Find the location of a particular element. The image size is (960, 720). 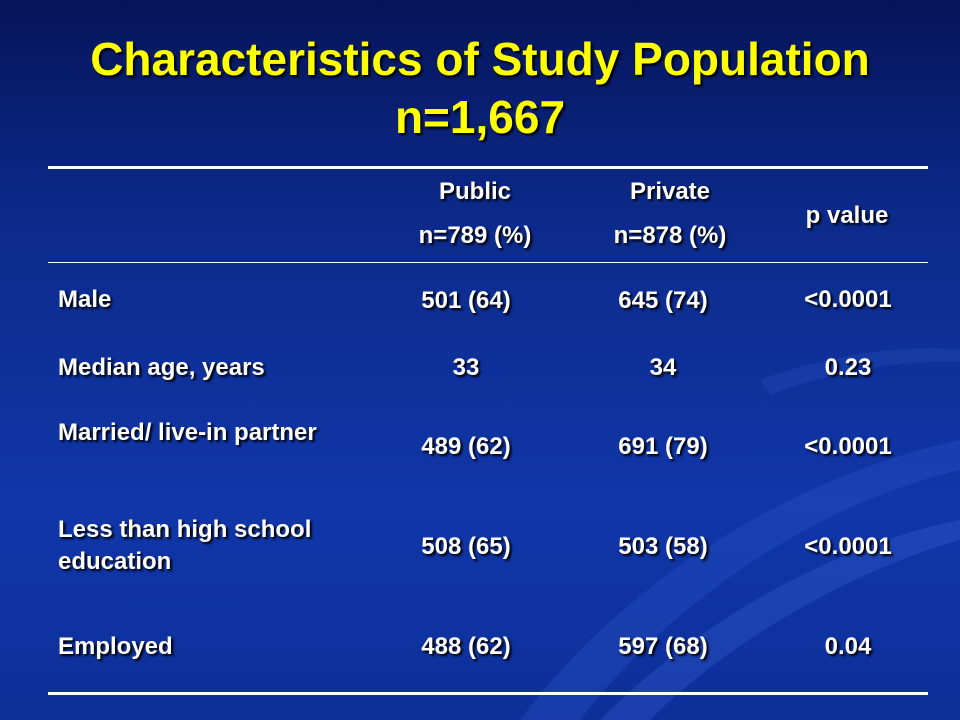

column-header-public-line1: Public is located at coordinates (474, 191).